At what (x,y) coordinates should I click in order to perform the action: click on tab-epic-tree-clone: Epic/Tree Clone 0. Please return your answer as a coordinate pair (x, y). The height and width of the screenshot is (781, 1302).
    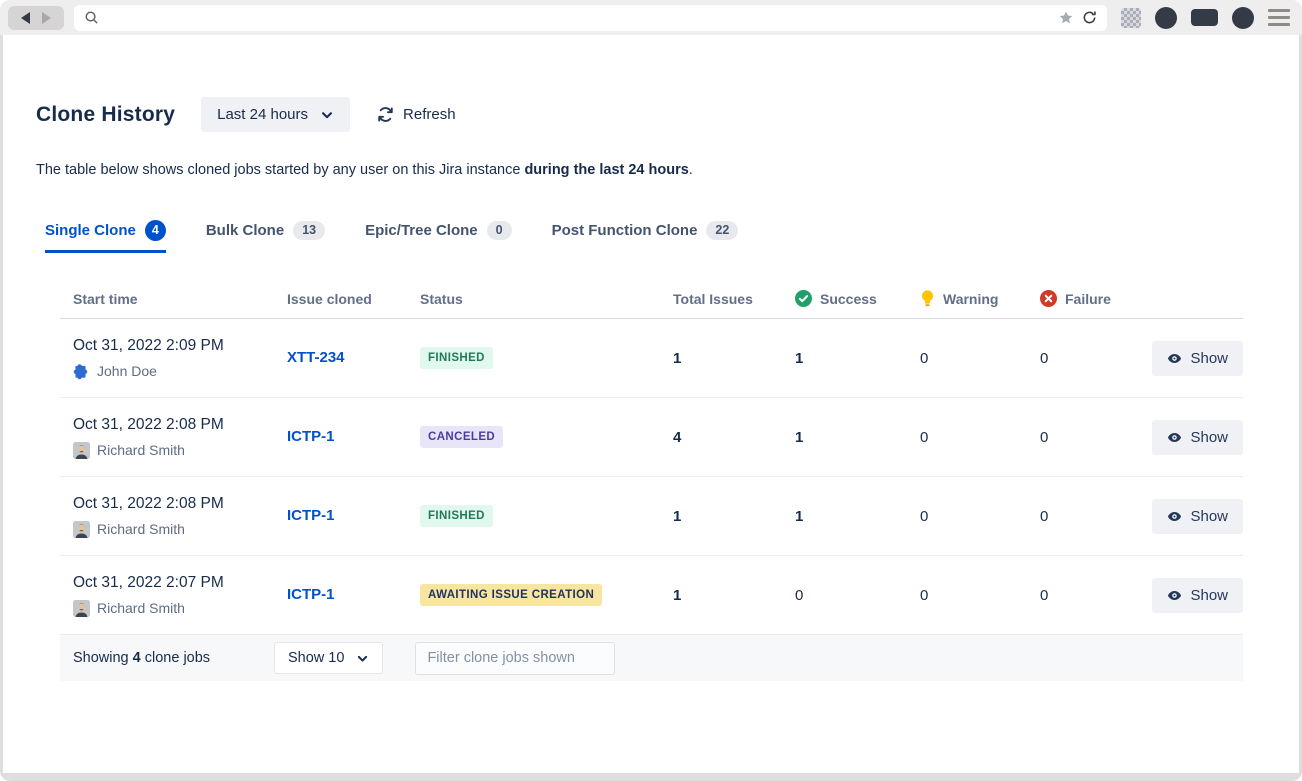
    Looking at the image, I should click on (438, 236).